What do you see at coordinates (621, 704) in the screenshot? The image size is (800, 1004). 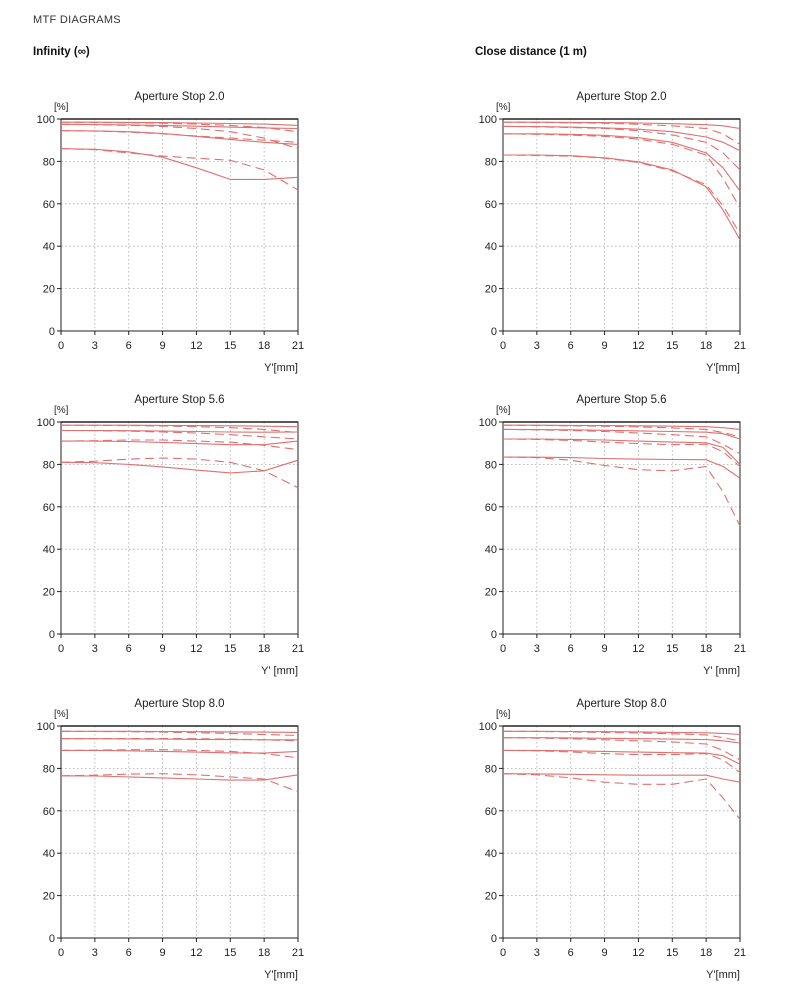 I see `chart-title: Aperture Stop 8.0` at bounding box center [621, 704].